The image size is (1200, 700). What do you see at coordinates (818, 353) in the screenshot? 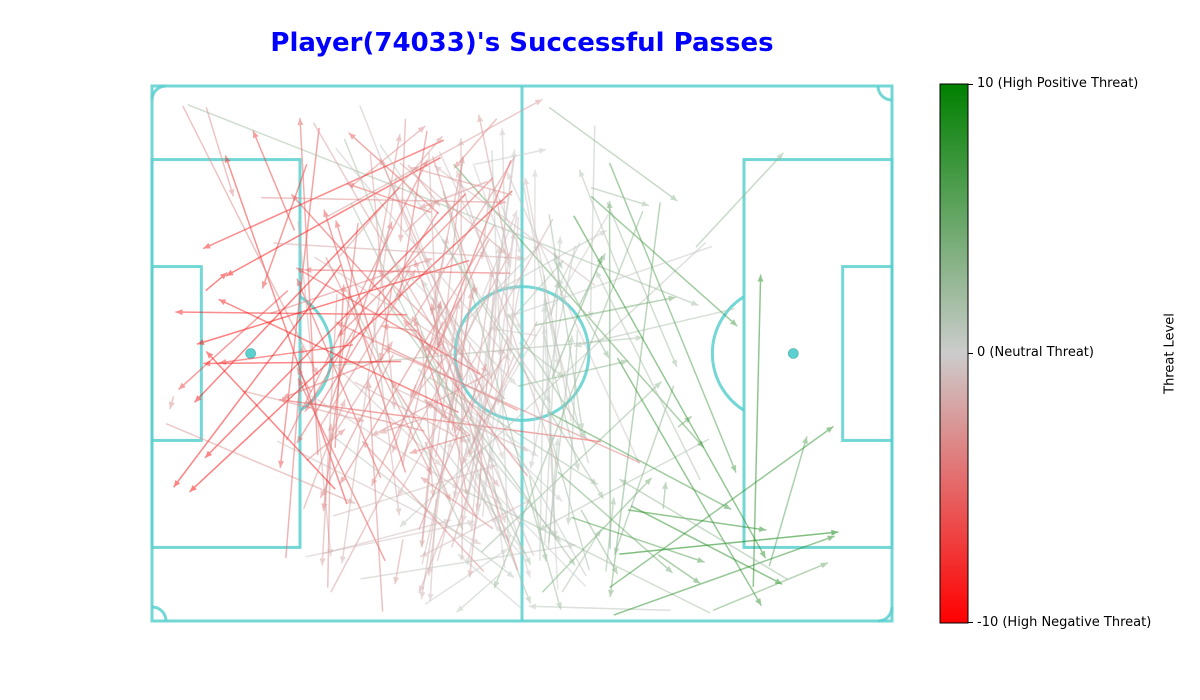
I see `right-penalty-box` at bounding box center [818, 353].